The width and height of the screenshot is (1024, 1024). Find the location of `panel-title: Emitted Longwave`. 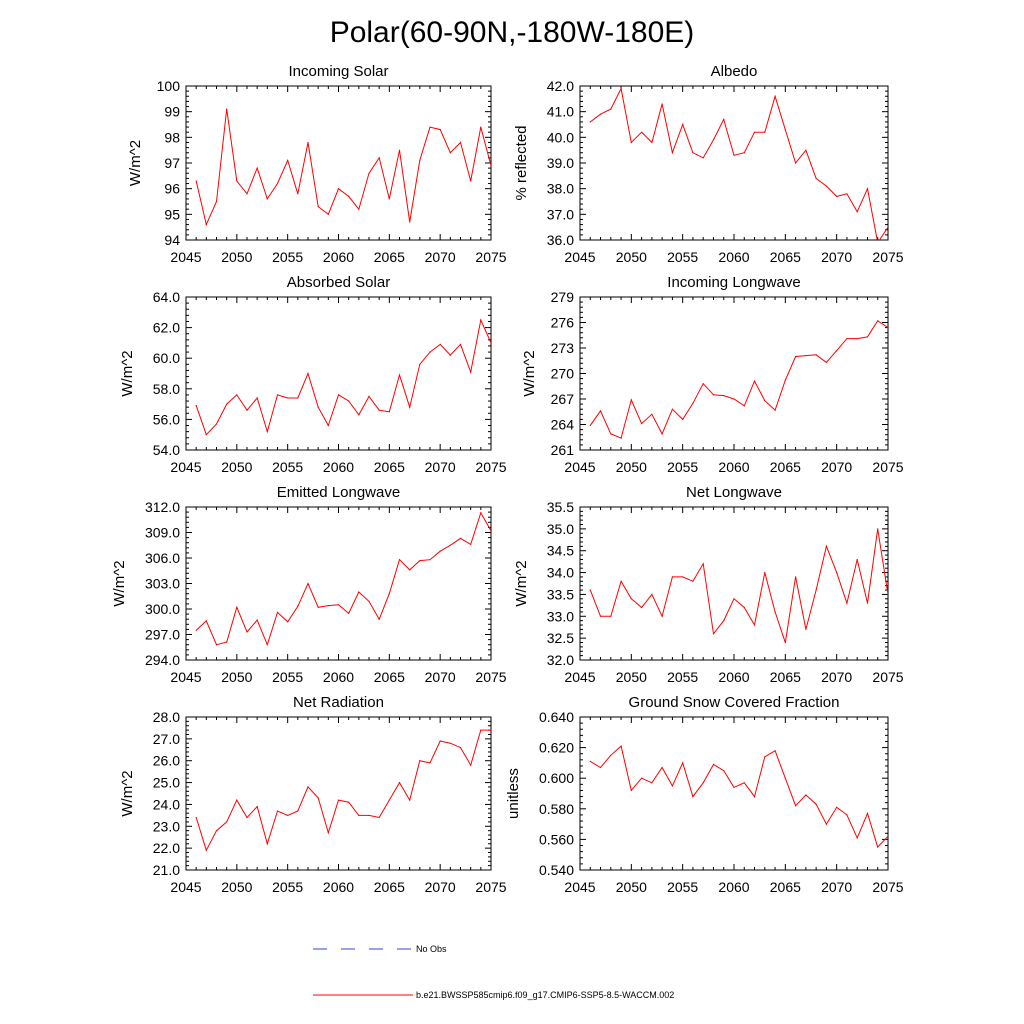

panel-title: Emitted Longwave is located at coordinates (338, 492).